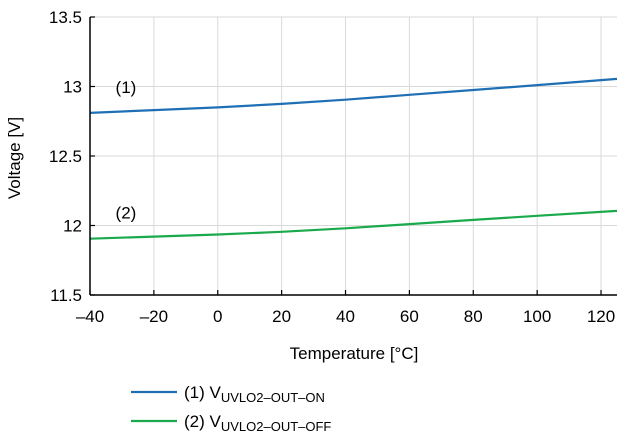 The height and width of the screenshot is (440, 619). What do you see at coordinates (126, 213) in the screenshot?
I see `curve-label-2: (2)` at bounding box center [126, 213].